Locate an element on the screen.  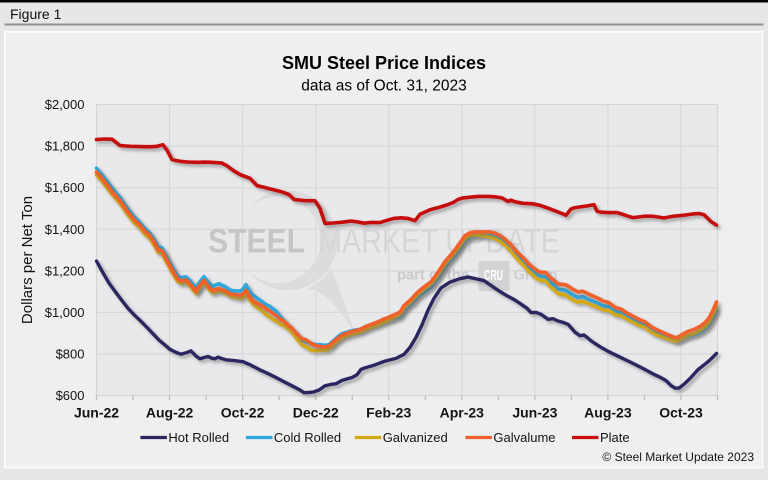
svg-text: CRU is located at coordinates (493, 275).